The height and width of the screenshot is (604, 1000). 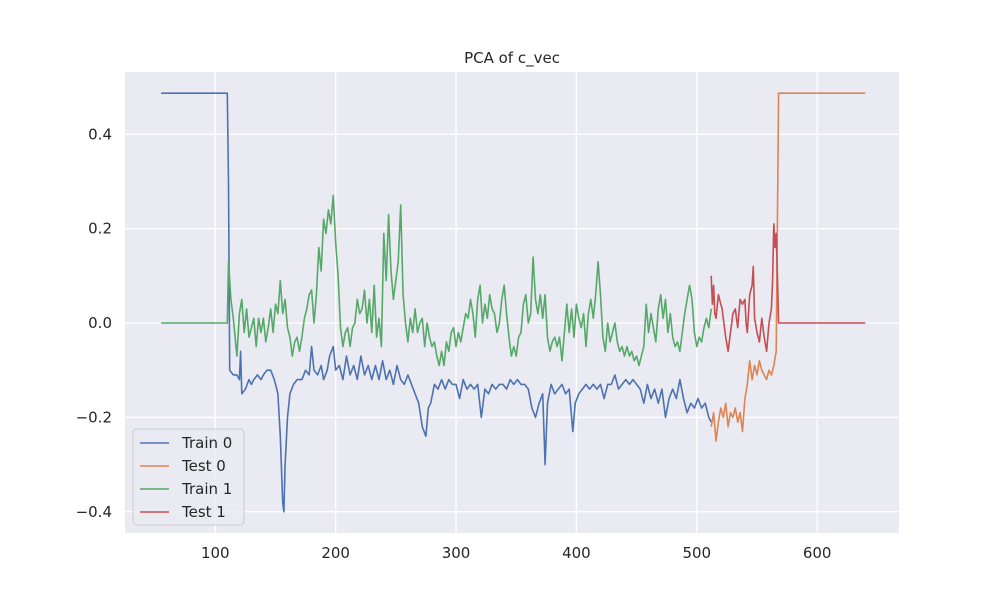 What do you see at coordinates (456, 553) in the screenshot?
I see `x-tick-label: 300` at bounding box center [456, 553].